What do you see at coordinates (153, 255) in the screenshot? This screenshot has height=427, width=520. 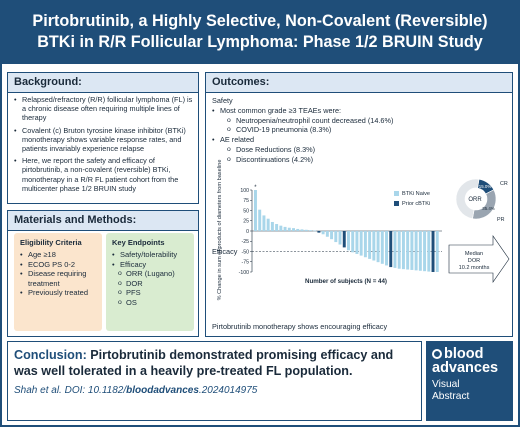 I see `endpoint-item: Safety/tolerability` at bounding box center [153, 255].